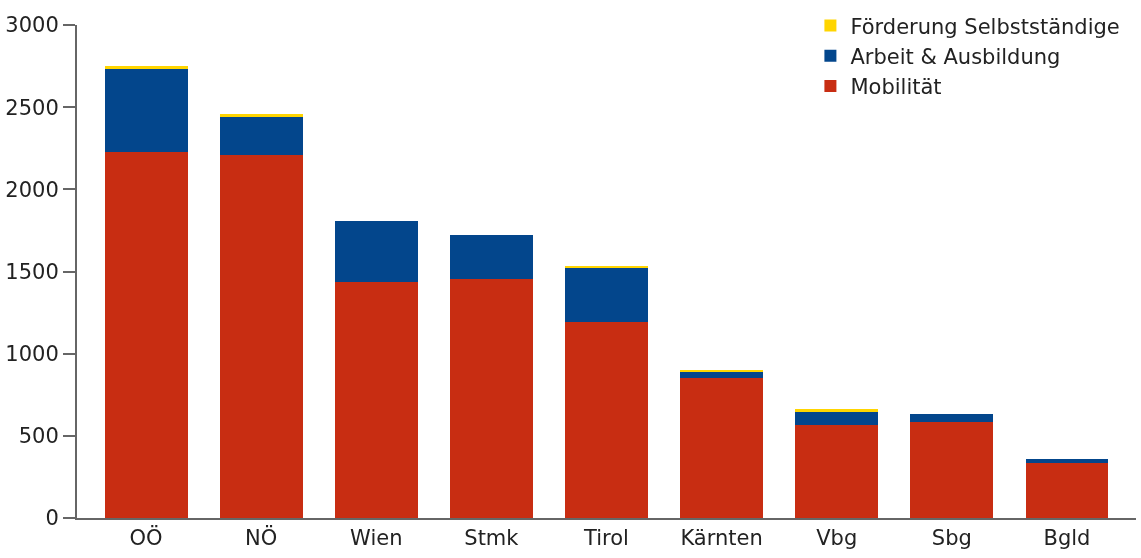  Describe the element at coordinates (32, 25) in the screenshot. I see `y-tick-label: 3000` at that location.